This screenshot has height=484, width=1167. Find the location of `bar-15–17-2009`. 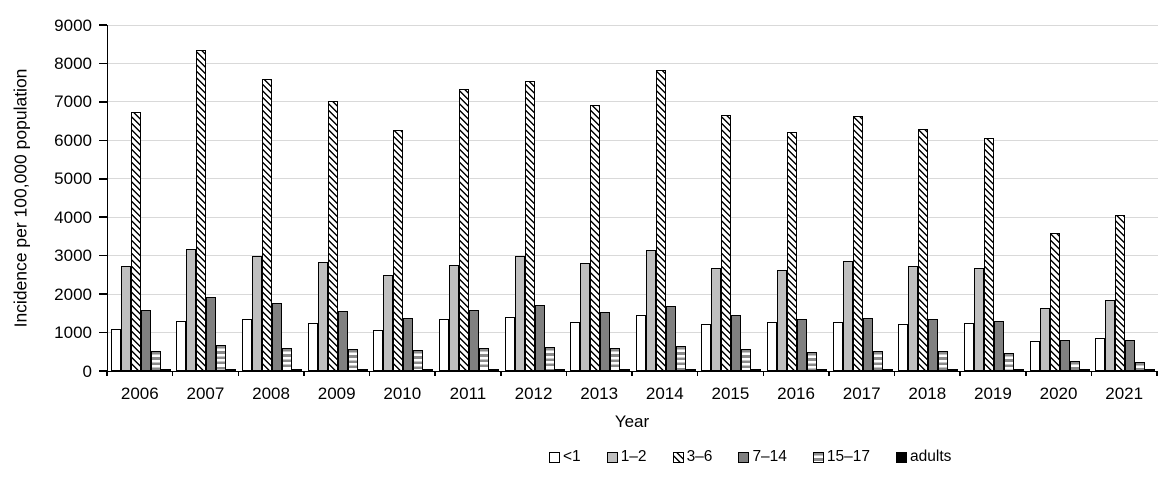

bar-15–17-2009 is located at coordinates (352, 360).